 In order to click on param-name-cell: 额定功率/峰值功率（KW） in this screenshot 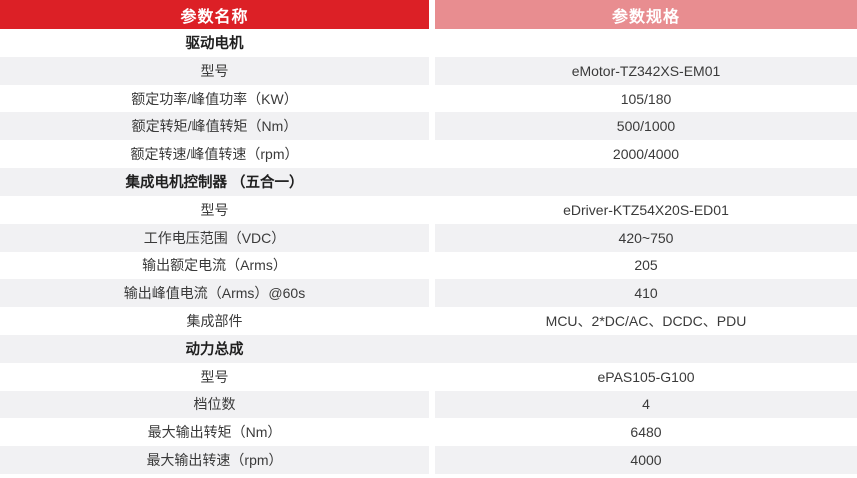, I will do `click(214, 98)`.